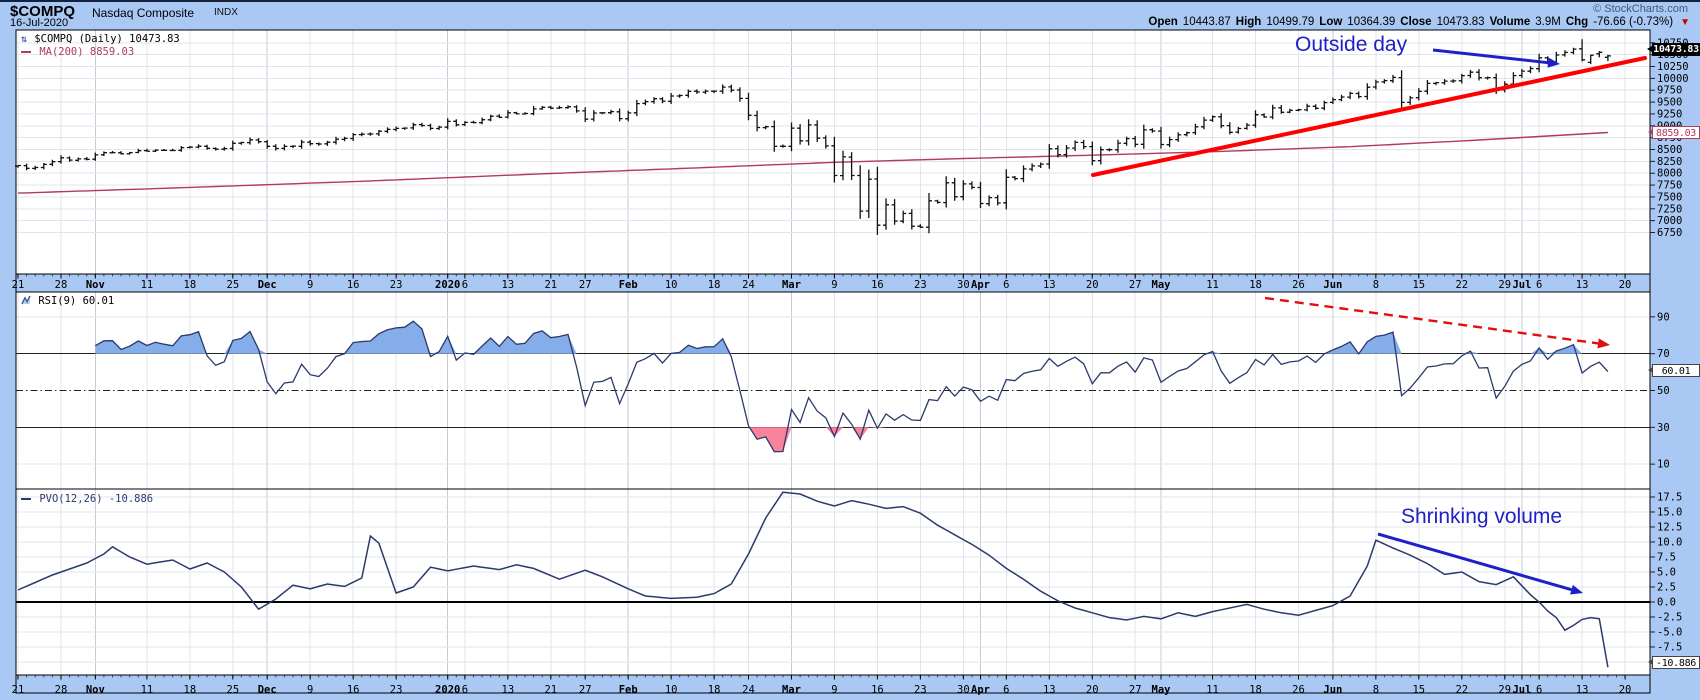 Image resolution: width=1700 pixels, height=700 pixels. Describe the element at coordinates (1669, 197) in the screenshot. I see `axis-label: 7500` at that location.